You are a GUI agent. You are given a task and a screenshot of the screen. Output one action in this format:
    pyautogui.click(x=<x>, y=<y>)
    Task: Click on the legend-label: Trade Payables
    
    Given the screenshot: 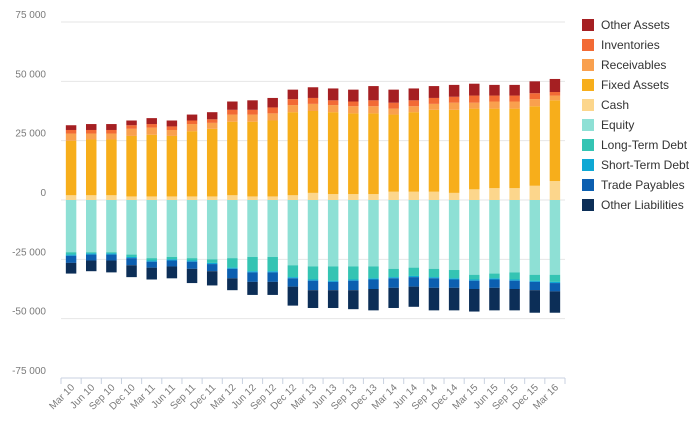 What is the action you would take?
    pyautogui.click(x=643, y=185)
    